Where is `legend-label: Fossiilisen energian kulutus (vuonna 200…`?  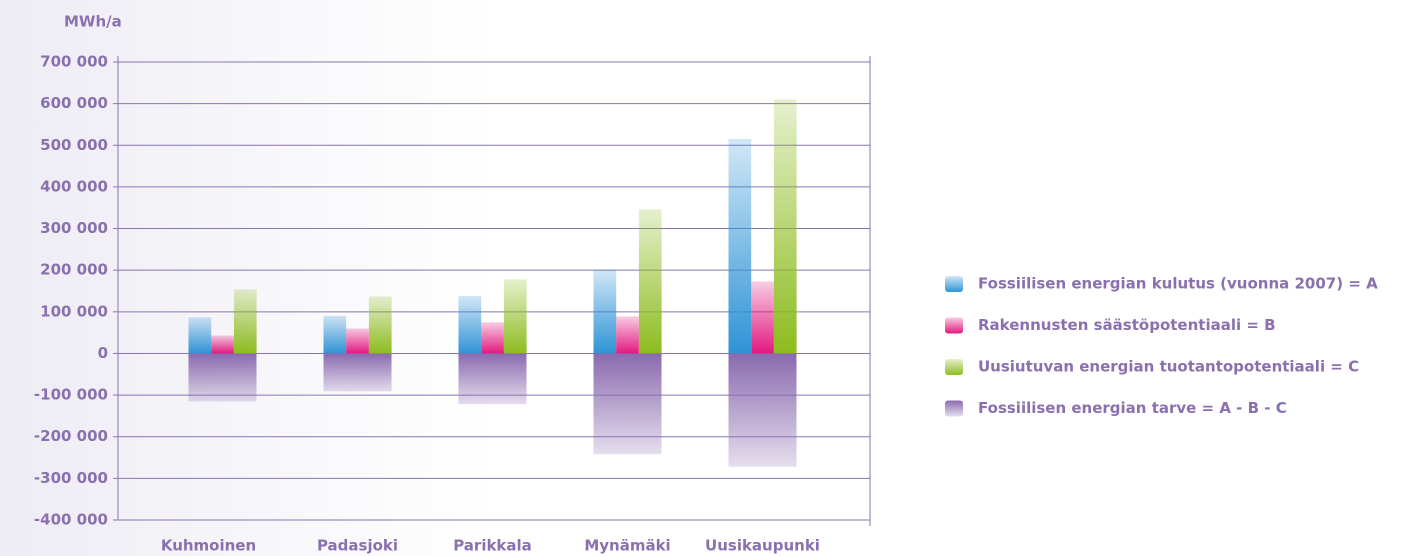
legend-label: Fossiilisen energian kulutus (vuonna 200… is located at coordinates (1178, 284).